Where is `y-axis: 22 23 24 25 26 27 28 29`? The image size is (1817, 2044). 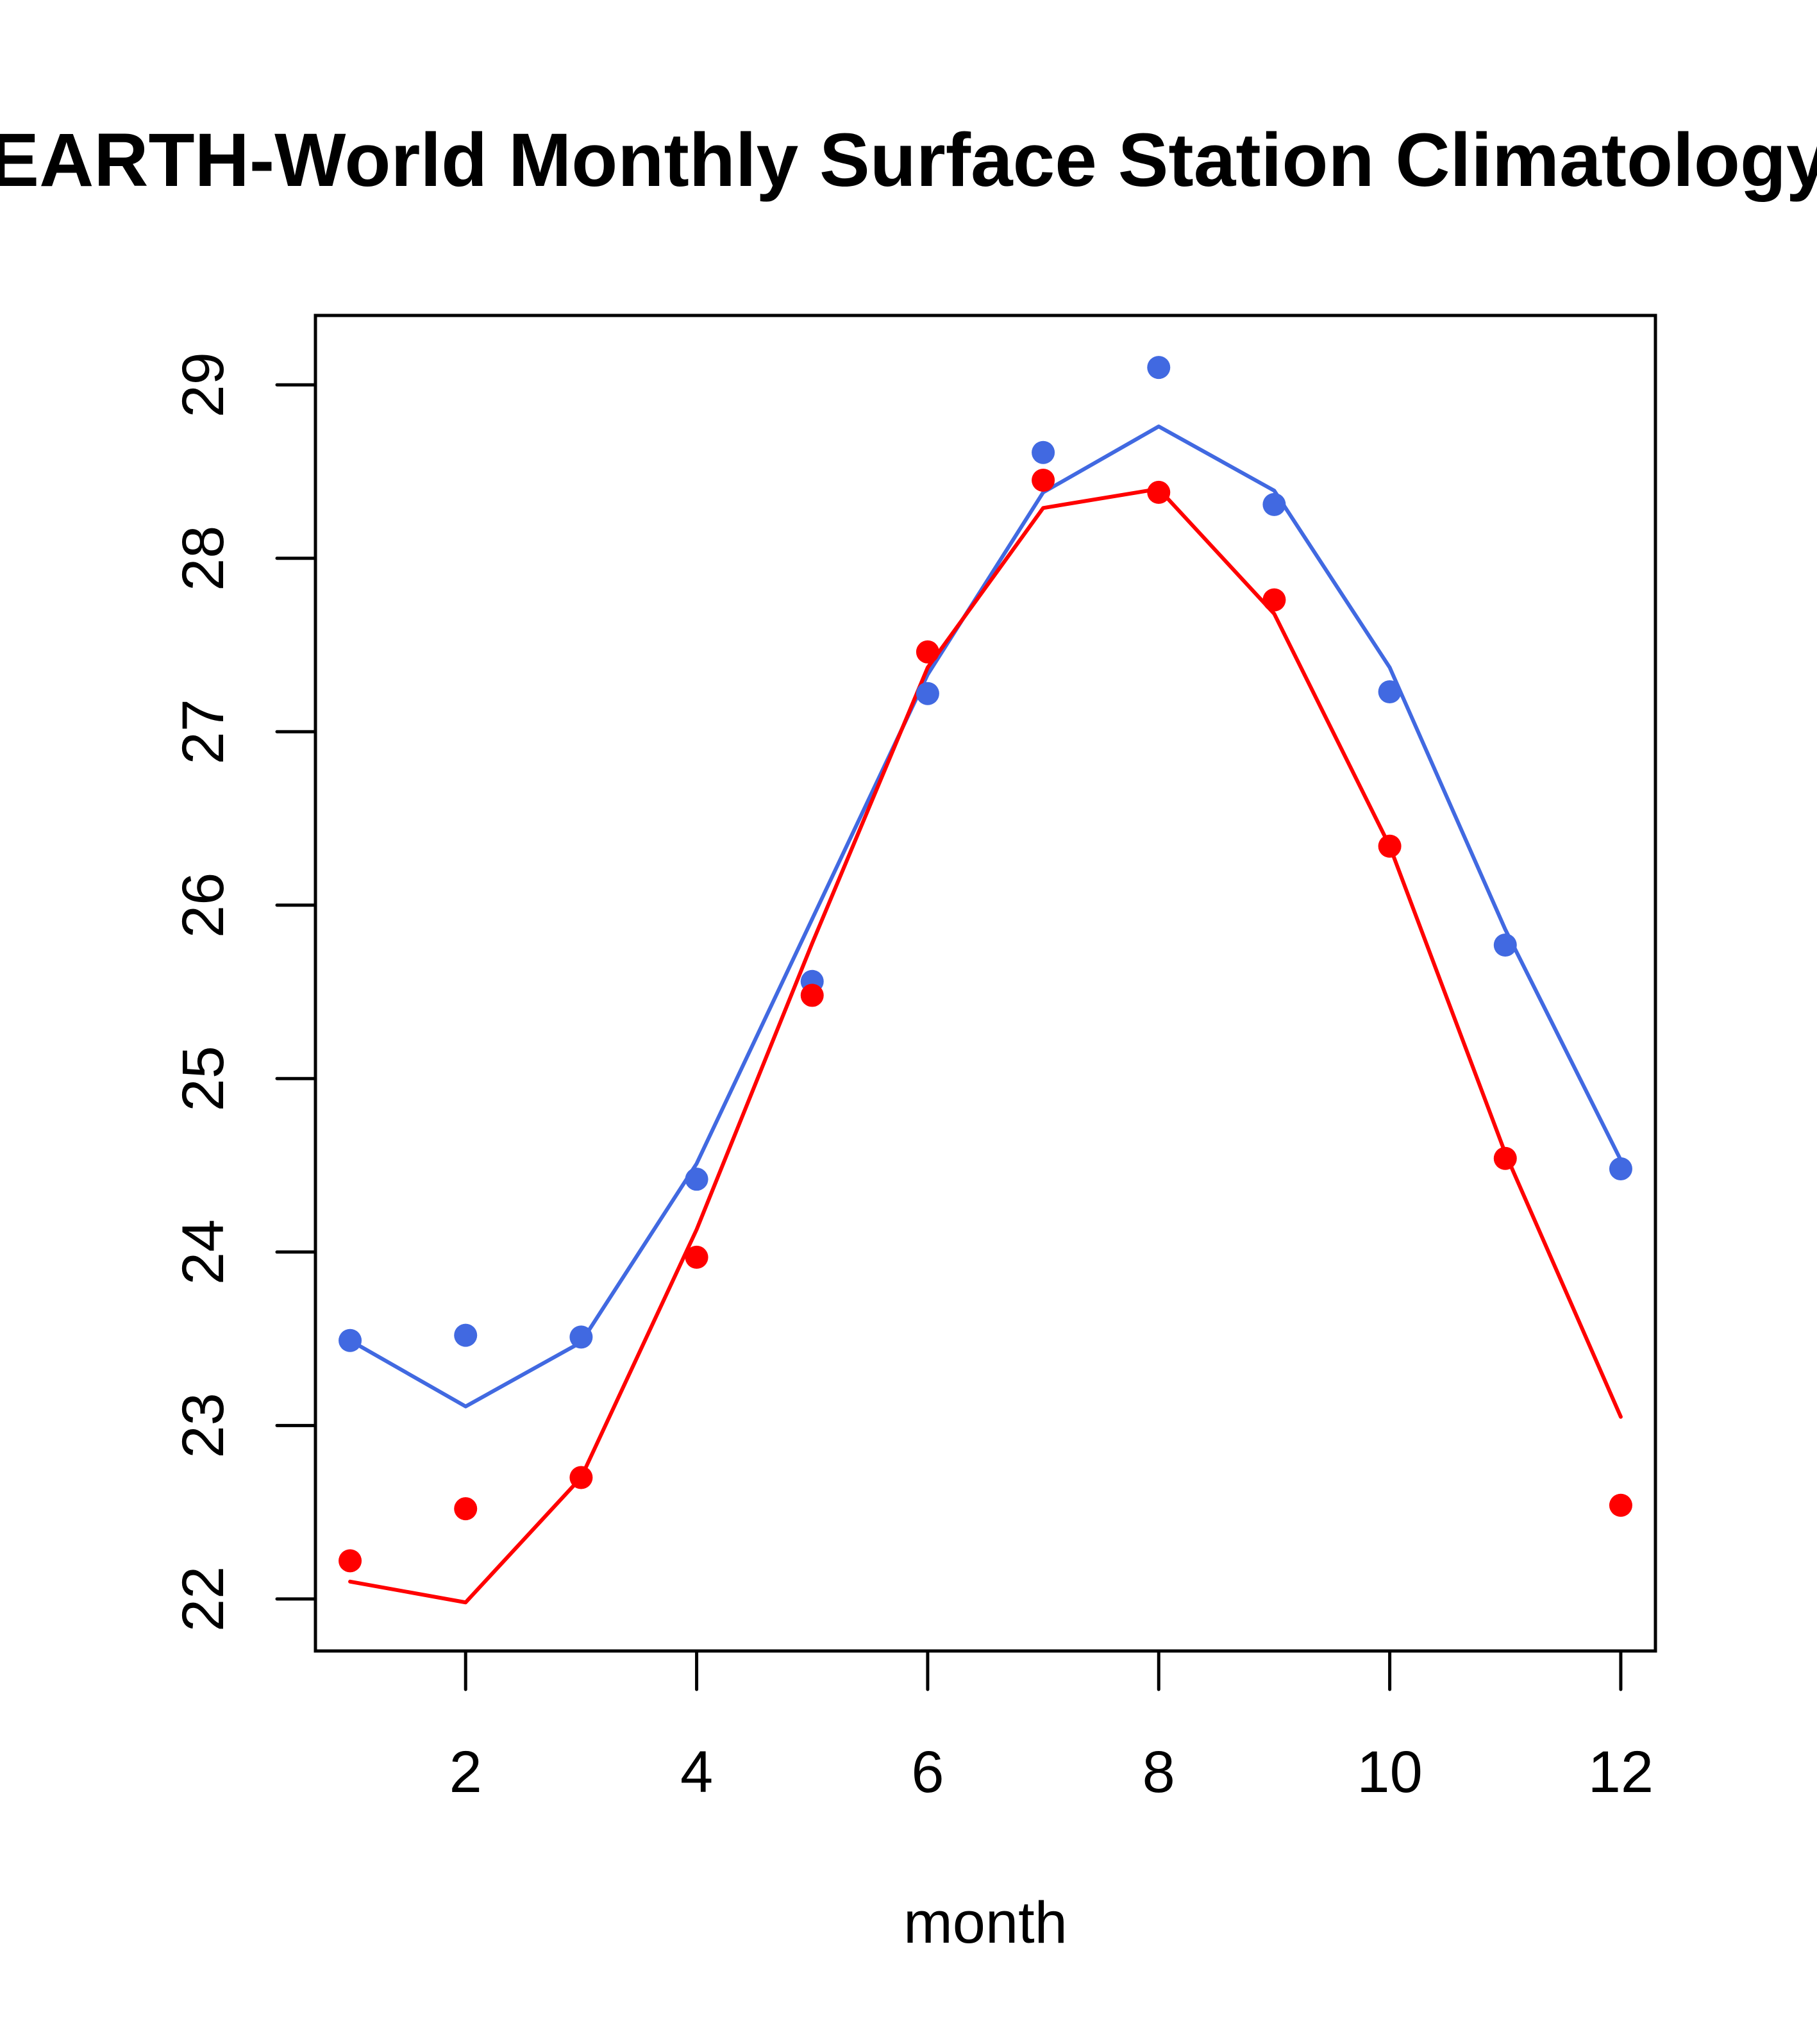 y-axis: 22 23 24 25 26 27 28 29 is located at coordinates (244, 992).